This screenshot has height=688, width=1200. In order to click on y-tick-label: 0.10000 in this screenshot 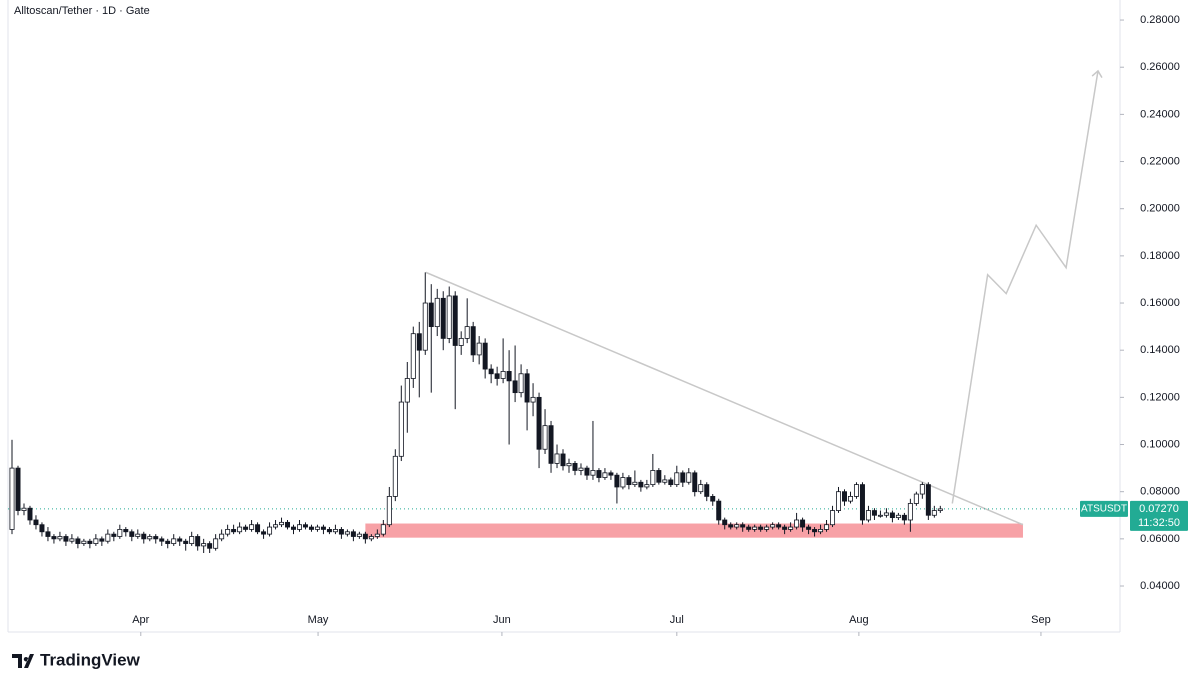, I will do `click(1160, 444)`.